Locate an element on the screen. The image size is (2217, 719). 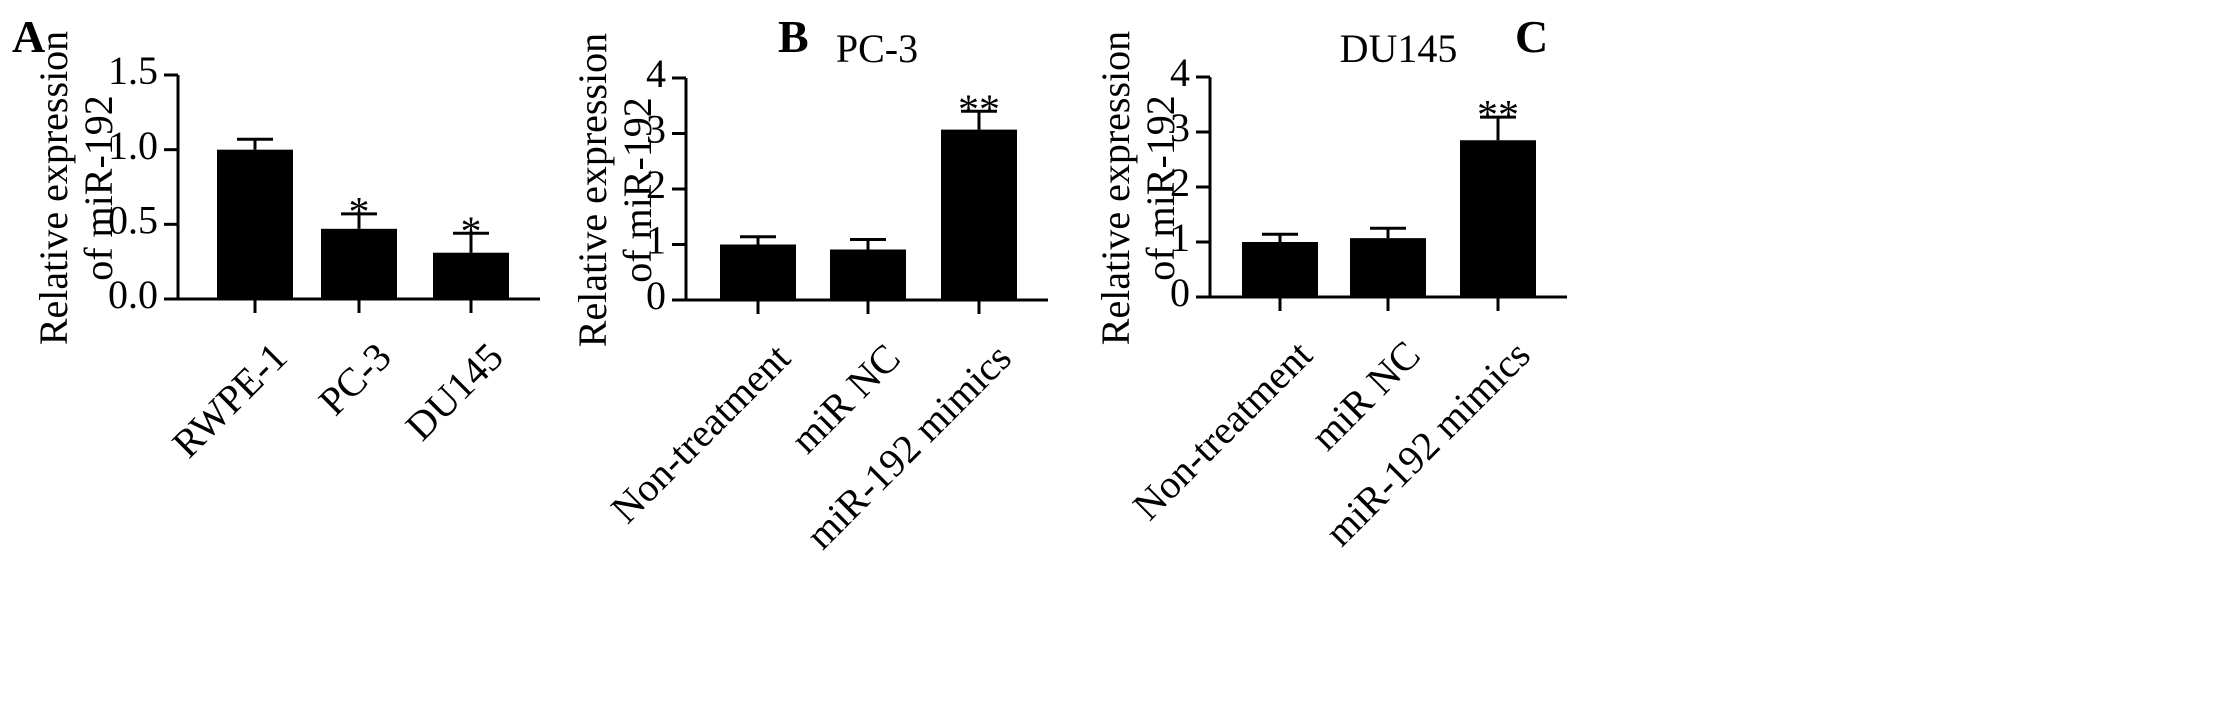
panel-letter-a: A is located at coordinates (28, 36).